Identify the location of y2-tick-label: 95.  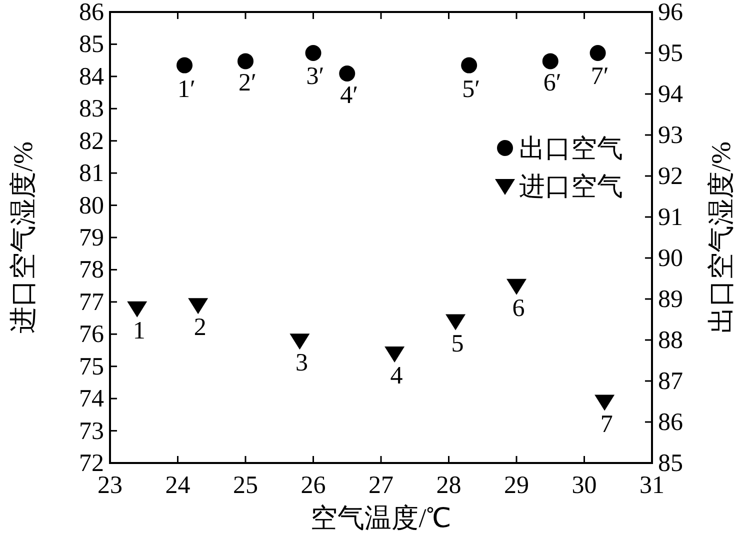
(670, 53).